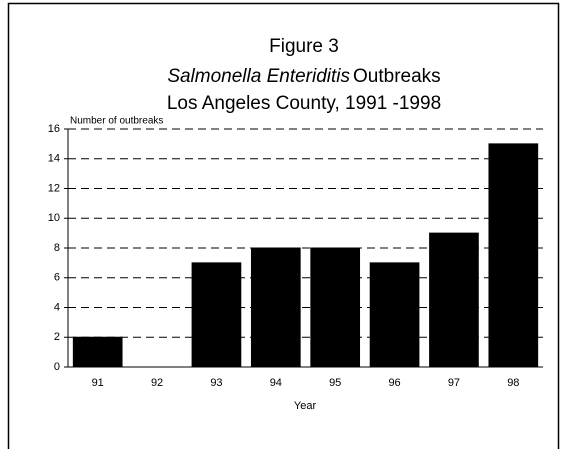  Describe the element at coordinates (57, 307) in the screenshot. I see `y-tick-label: 4` at that location.